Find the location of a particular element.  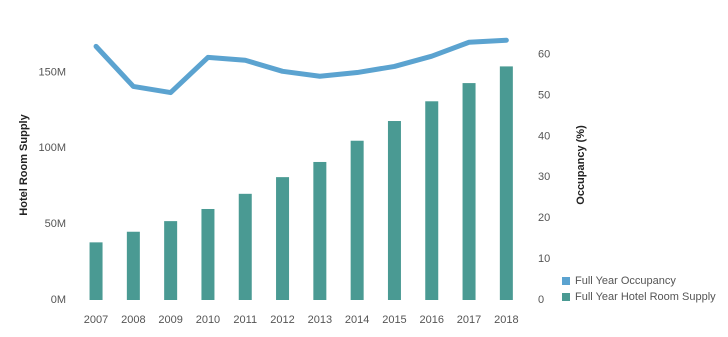

y2-tick-label: 20 is located at coordinates (544, 218).